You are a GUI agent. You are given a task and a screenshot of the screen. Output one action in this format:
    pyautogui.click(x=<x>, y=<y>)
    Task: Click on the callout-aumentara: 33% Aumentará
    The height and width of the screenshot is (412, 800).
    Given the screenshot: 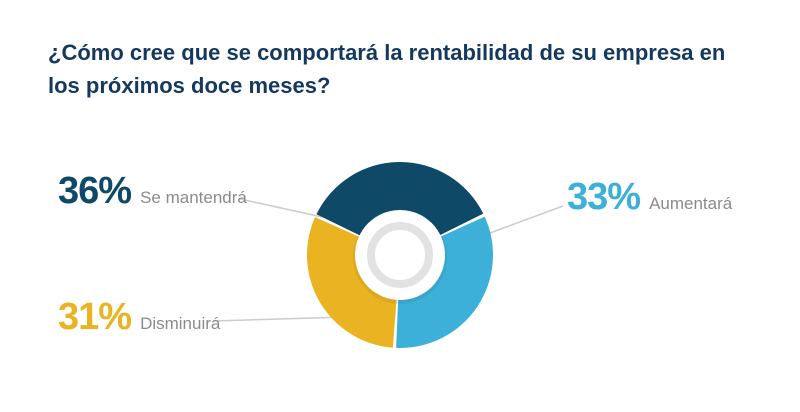 What is the action you would take?
    pyautogui.click(x=649, y=197)
    